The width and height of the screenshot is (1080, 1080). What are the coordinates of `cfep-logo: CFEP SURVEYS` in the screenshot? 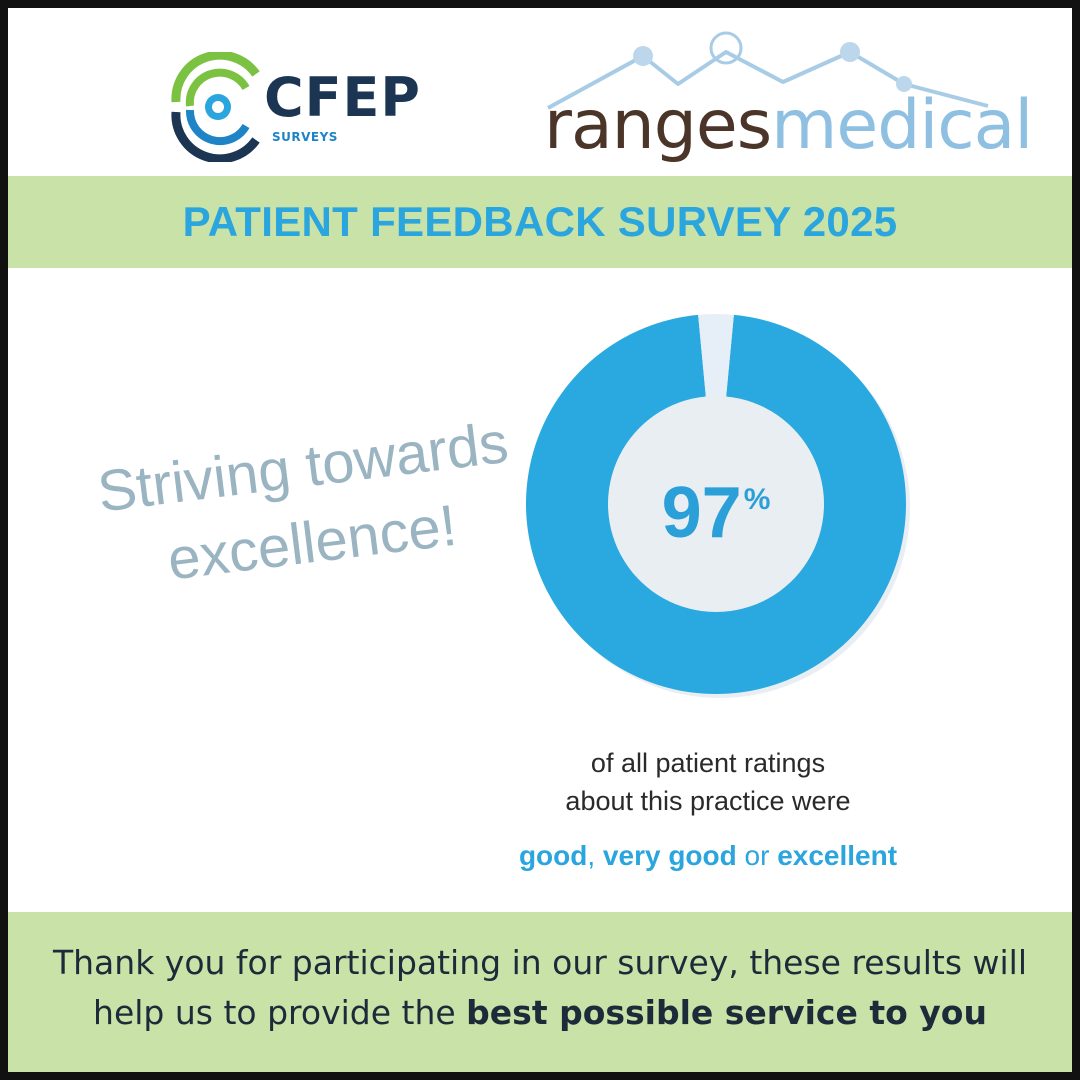 It's located at (298, 107).